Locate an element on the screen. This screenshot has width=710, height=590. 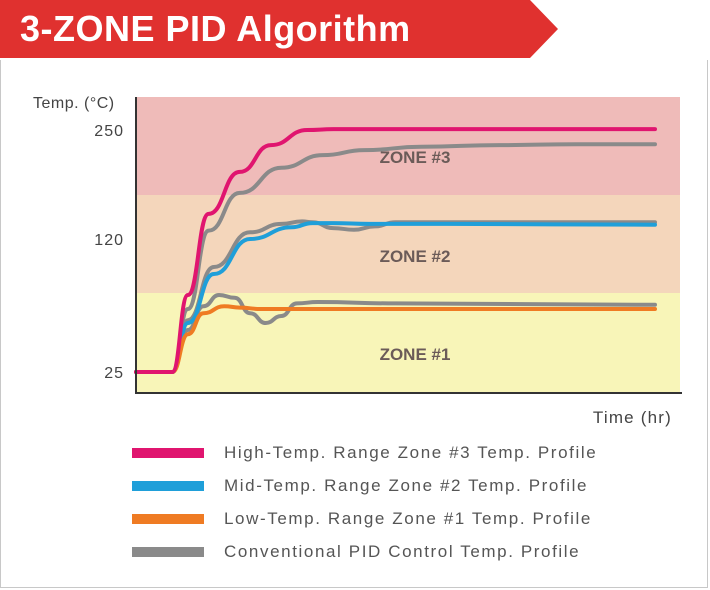
legend-swatch-zone2 is located at coordinates (168, 485).